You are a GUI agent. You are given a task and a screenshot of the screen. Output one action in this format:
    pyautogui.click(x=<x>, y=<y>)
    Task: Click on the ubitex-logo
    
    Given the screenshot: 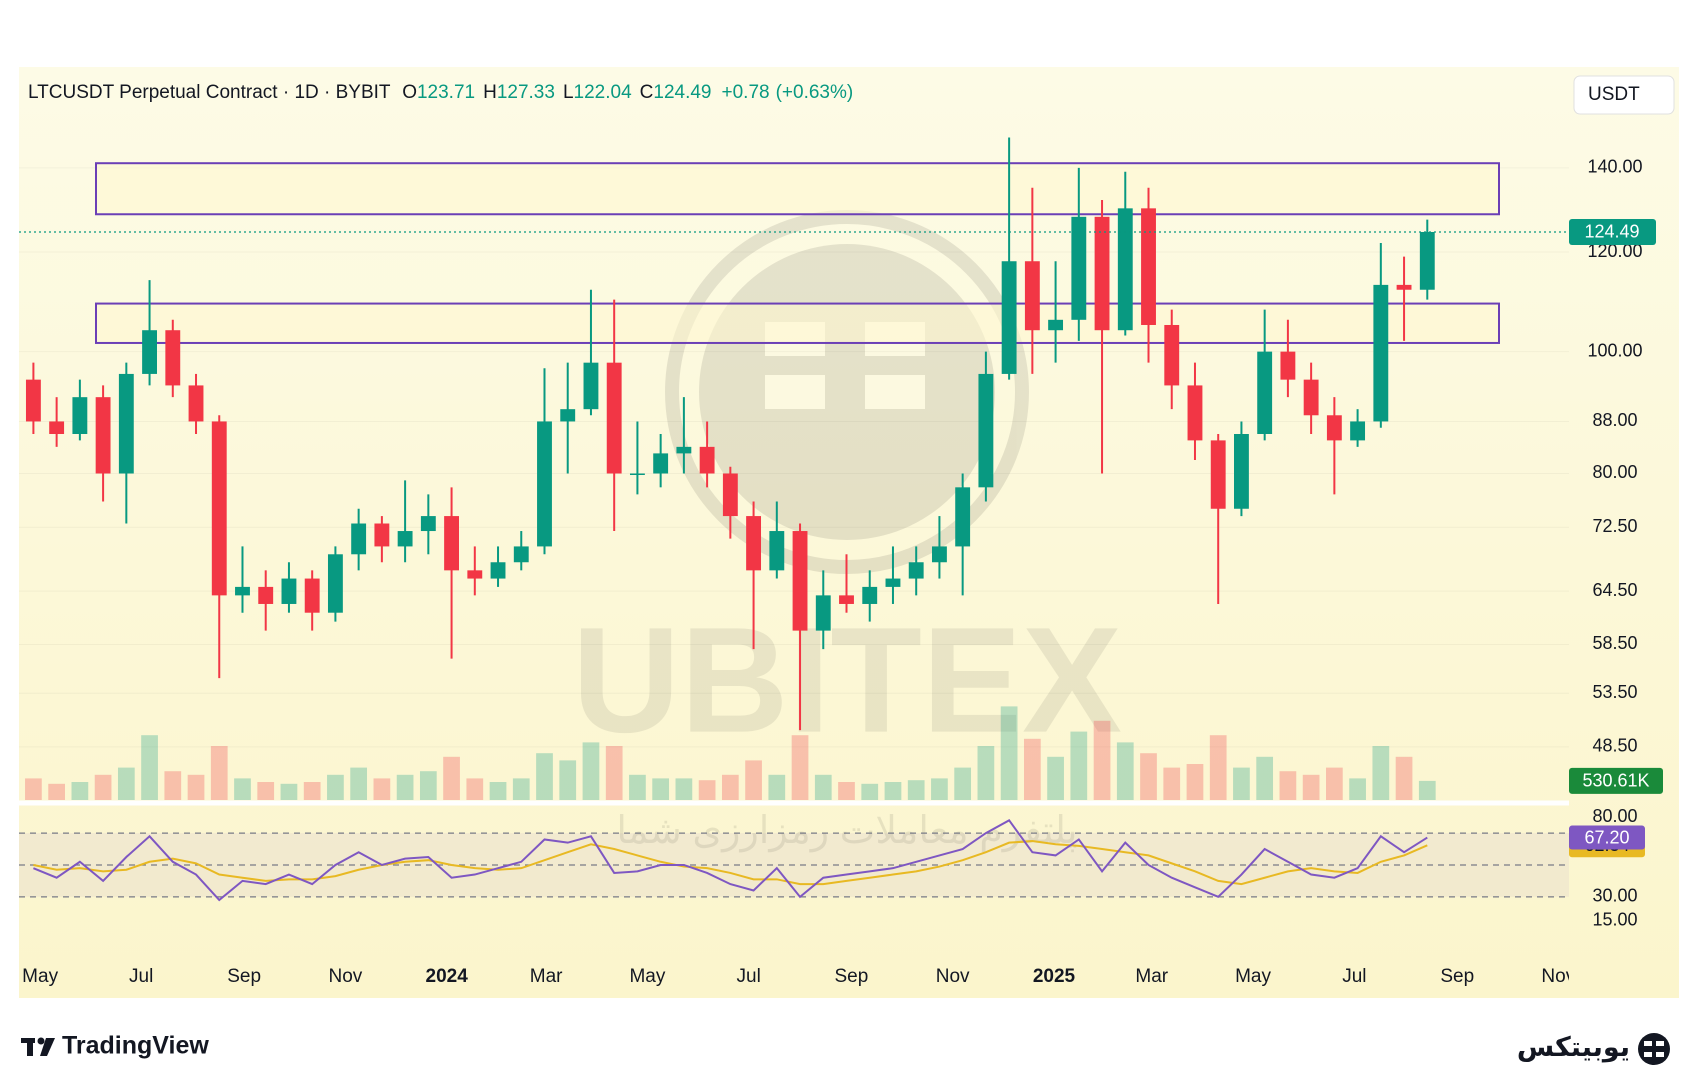 What is the action you would take?
    pyautogui.click(x=1654, y=1049)
    